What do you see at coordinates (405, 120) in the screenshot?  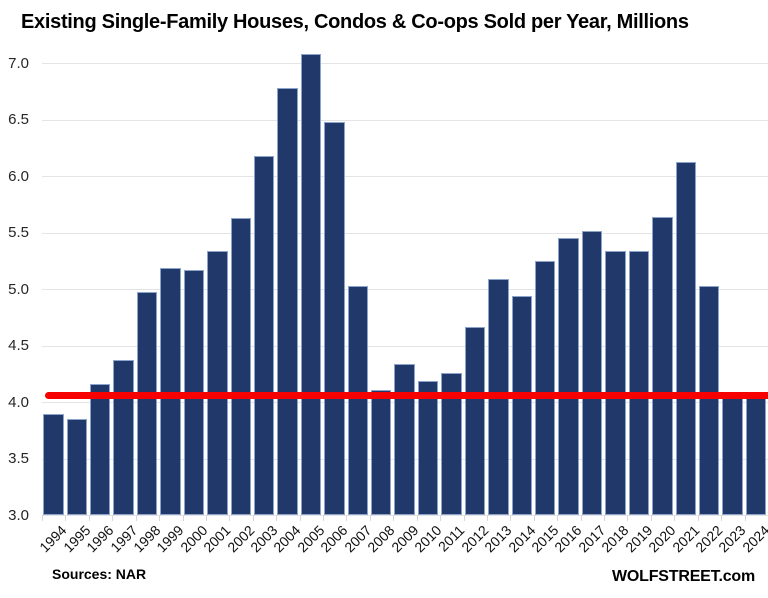 I see `gridline-6.5` at bounding box center [405, 120].